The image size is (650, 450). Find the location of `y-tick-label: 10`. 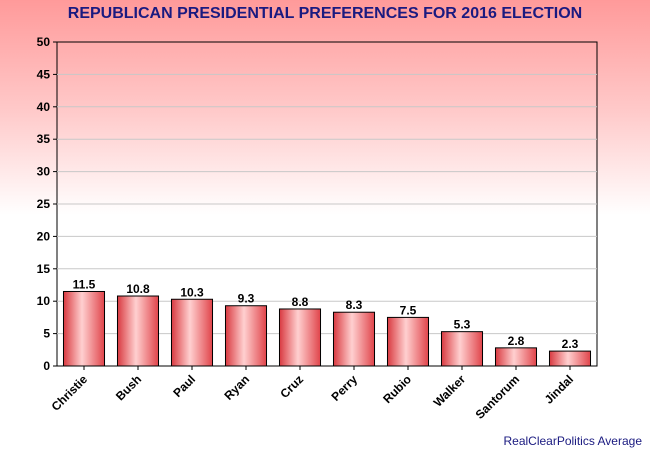

y-tick-label: 10 is located at coordinates (44, 301).